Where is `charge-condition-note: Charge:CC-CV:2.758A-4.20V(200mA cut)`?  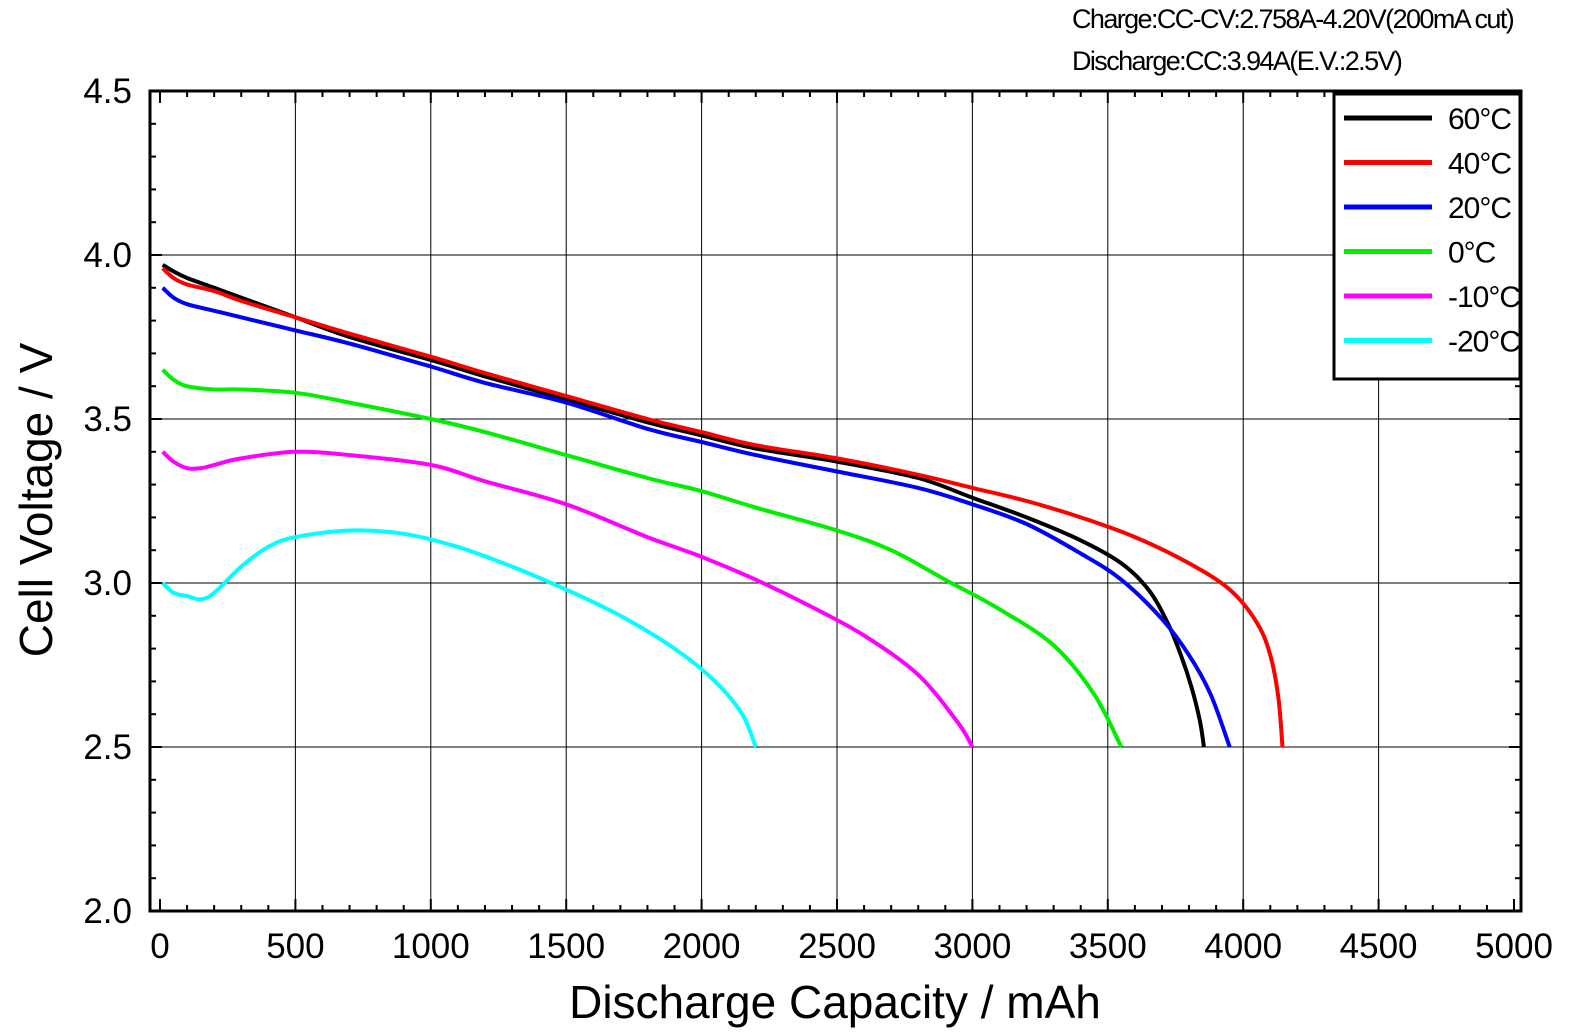
charge-condition-note: Charge:CC-CV:2.758A-4.20V(200mA cut) is located at coordinates (1293, 19).